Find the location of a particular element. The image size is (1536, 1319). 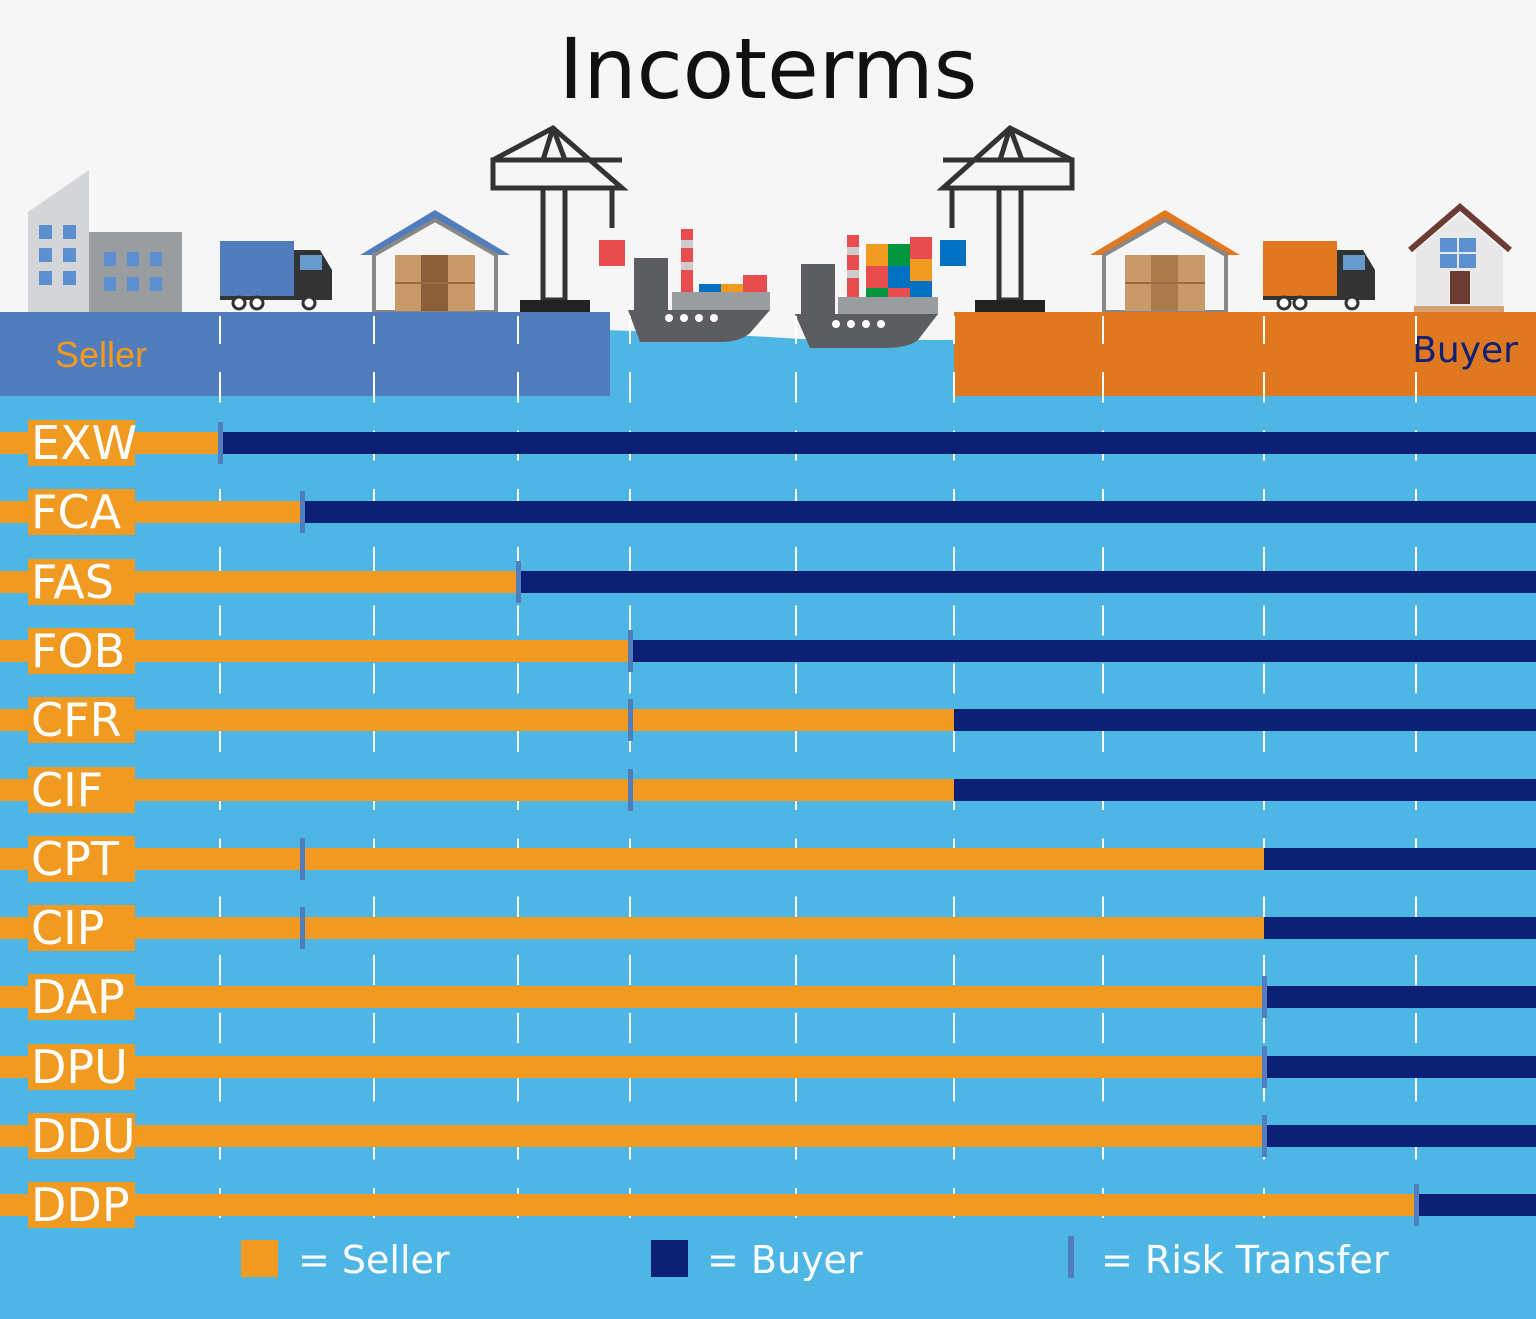

term-row-ddp: DDP is located at coordinates (768, 1205).